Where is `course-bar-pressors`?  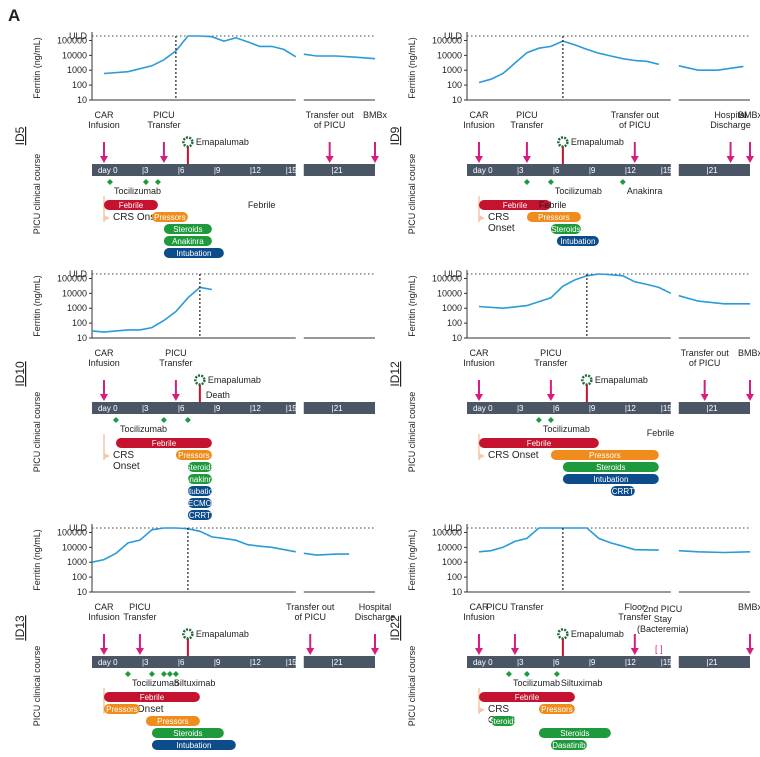
course-bar-pressors is located at coordinates (172, 721).